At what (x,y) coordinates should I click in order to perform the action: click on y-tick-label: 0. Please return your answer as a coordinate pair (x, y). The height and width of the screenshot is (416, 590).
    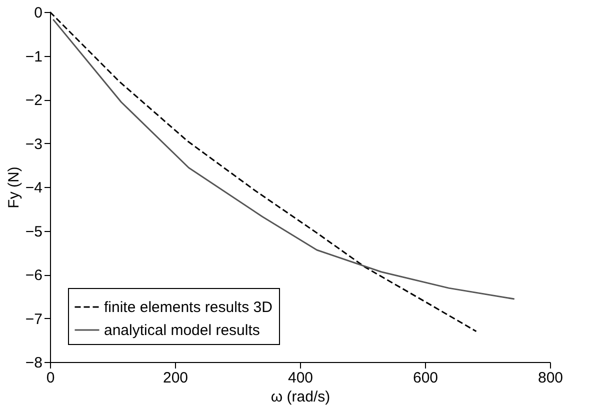
    Looking at the image, I should click on (38, 13).